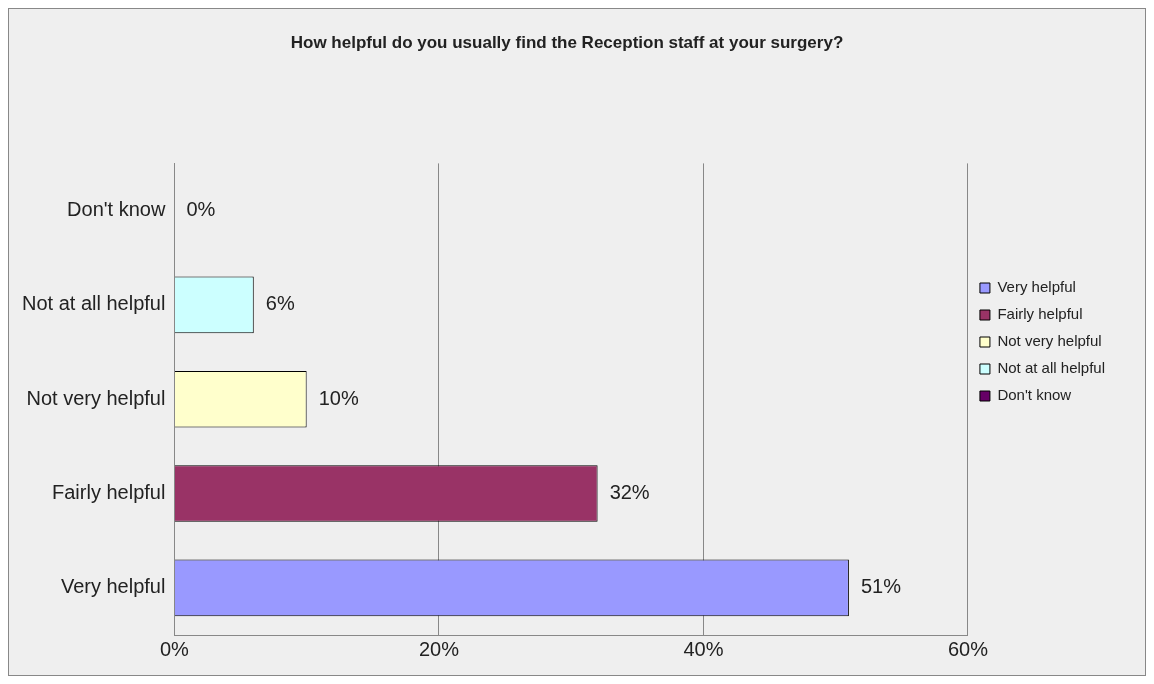 This screenshot has width=1154, height=684. I want to click on data-label: 10%, so click(338, 397).